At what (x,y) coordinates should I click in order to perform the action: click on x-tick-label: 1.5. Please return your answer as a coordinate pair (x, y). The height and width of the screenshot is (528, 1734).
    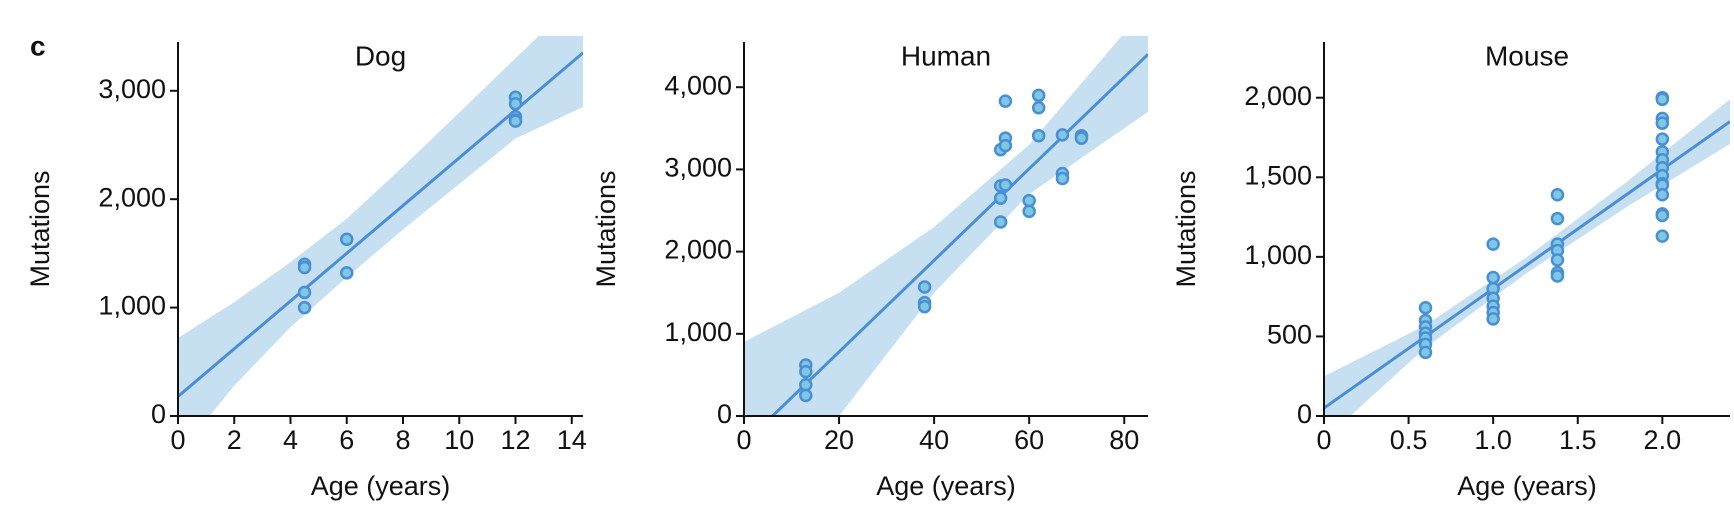
    Looking at the image, I should click on (1578, 440).